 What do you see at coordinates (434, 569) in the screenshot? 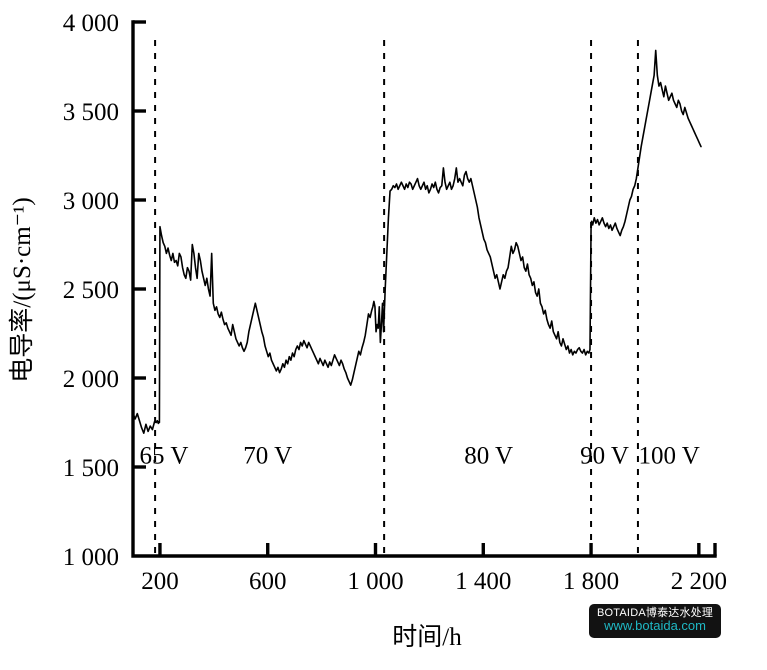
I see `x-tick-group: 200 600 1 000 1 400 1 800 2 200` at bounding box center [434, 569].